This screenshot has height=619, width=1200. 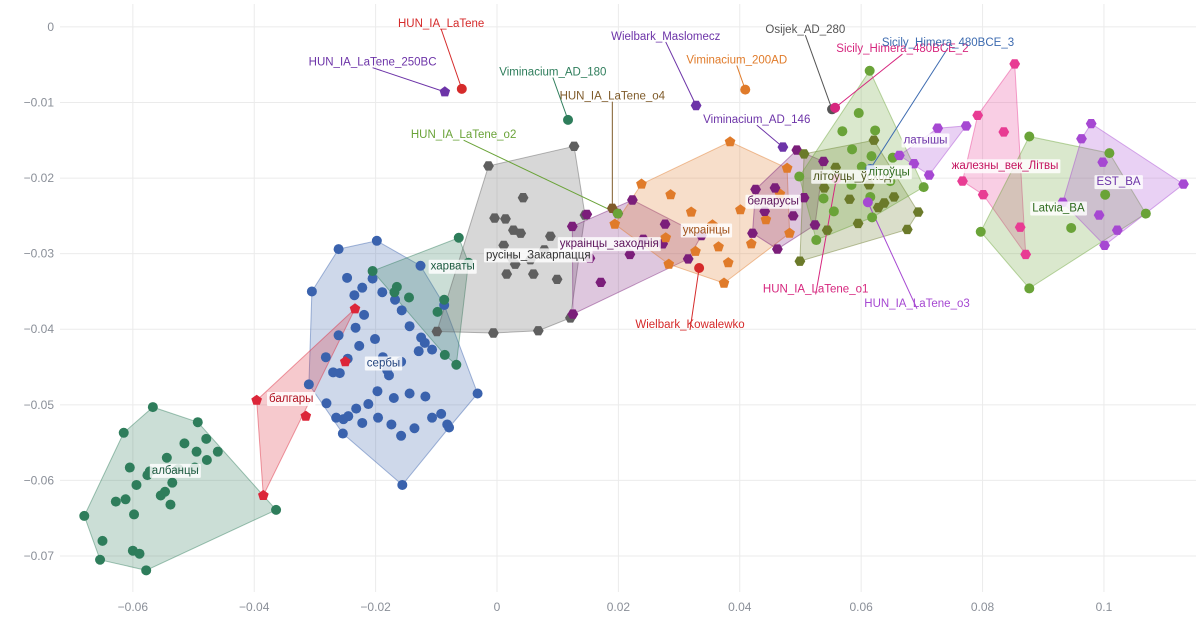 What do you see at coordinates (375, 607) in the screenshot?
I see `x-tick-label: −0.02` at bounding box center [375, 607].